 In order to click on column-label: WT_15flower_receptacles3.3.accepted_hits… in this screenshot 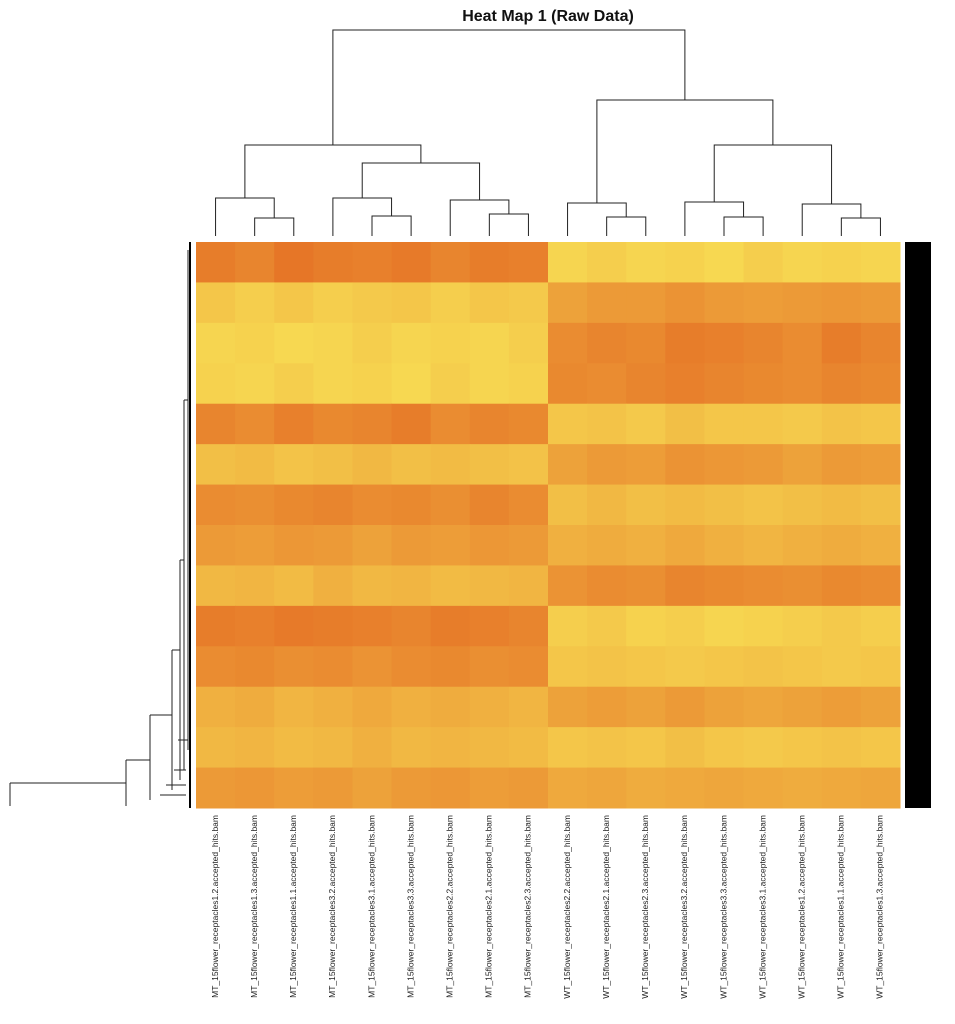, I will do `click(723, 907)`.